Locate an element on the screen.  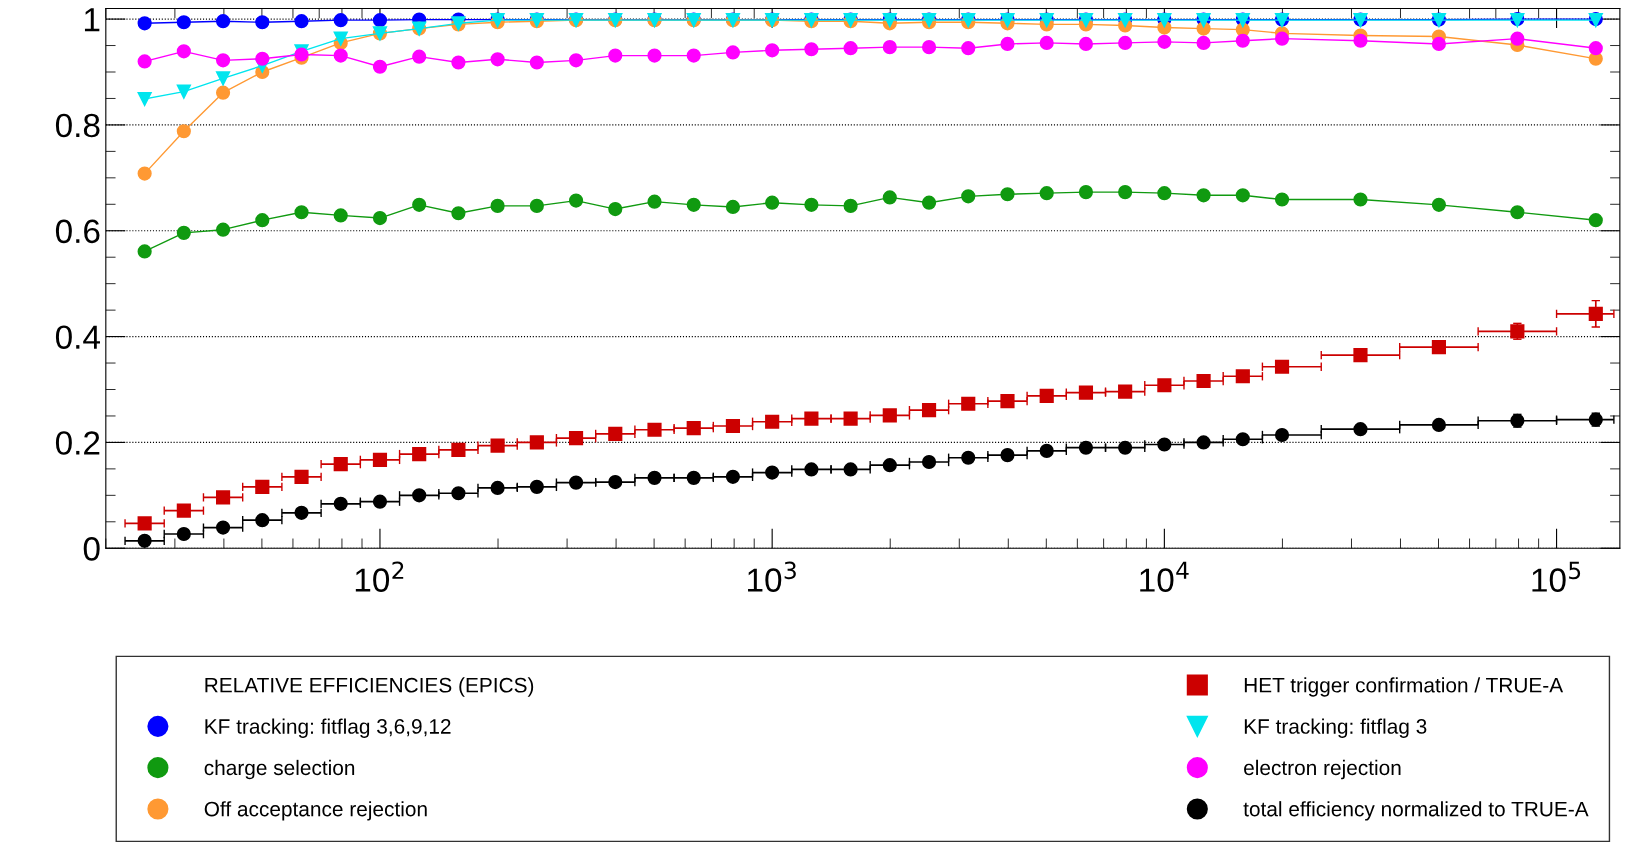
legend-label: charge selection is located at coordinates (279, 769).